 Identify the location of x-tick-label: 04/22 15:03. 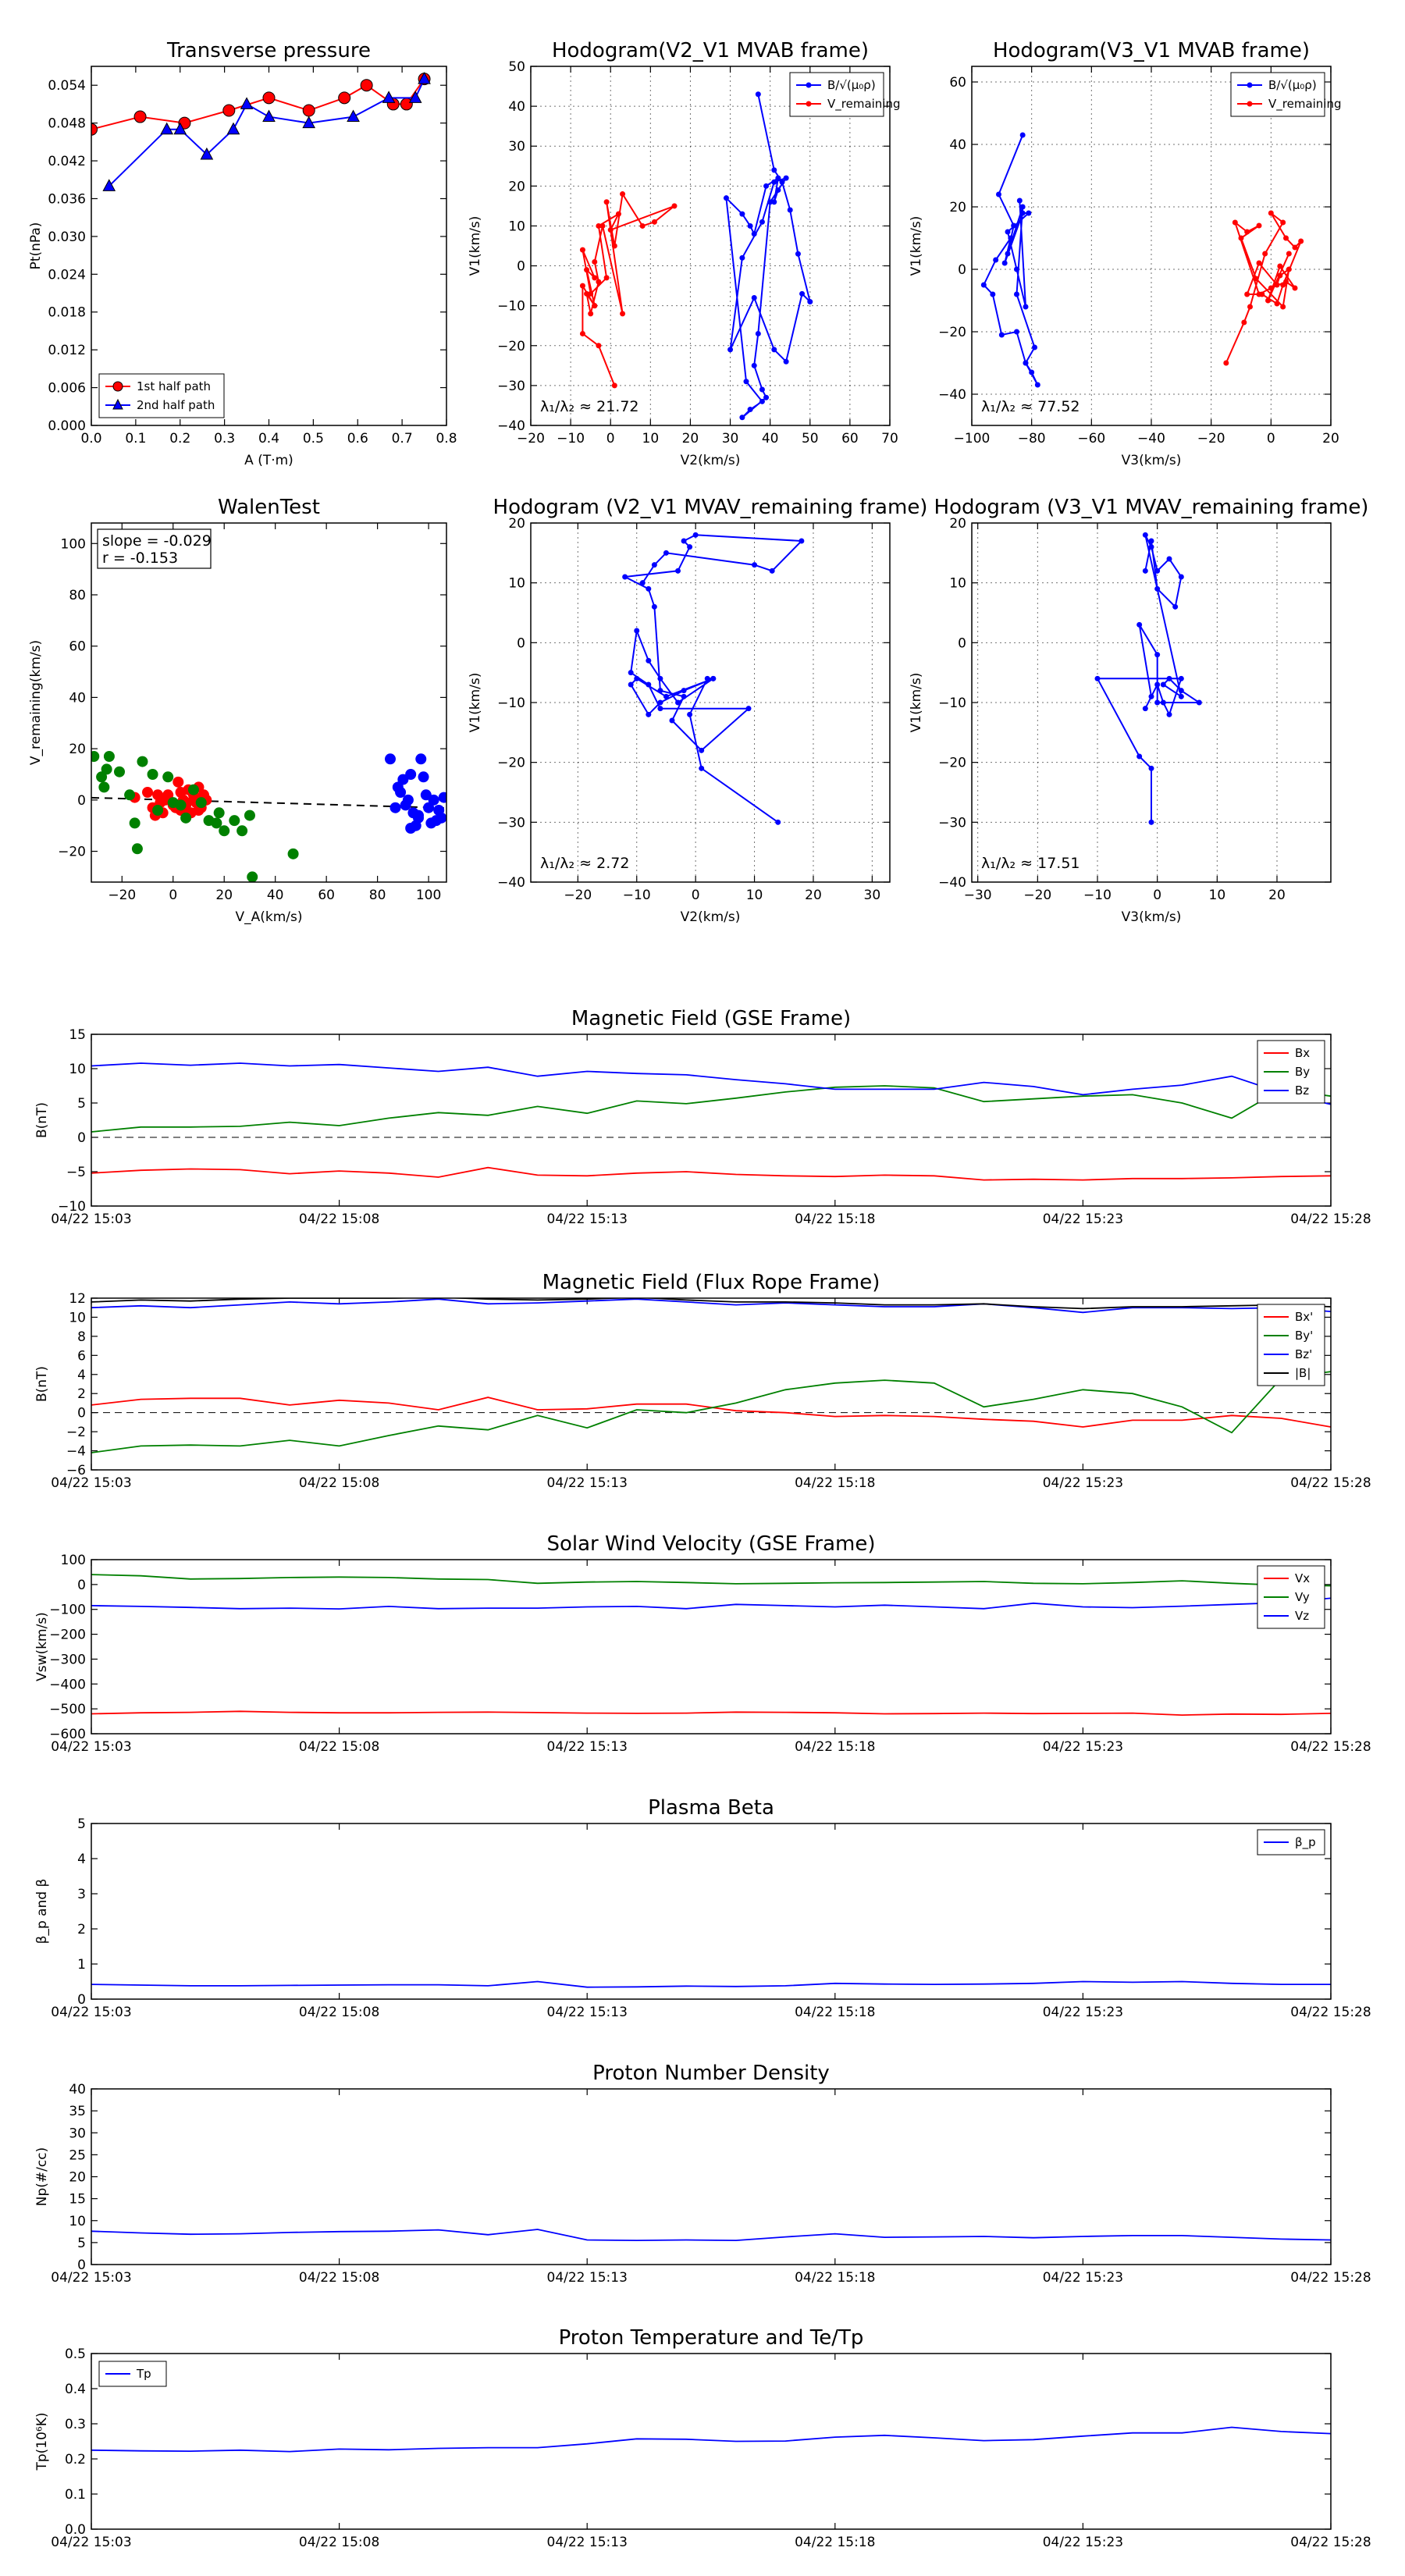
(91, 2542).